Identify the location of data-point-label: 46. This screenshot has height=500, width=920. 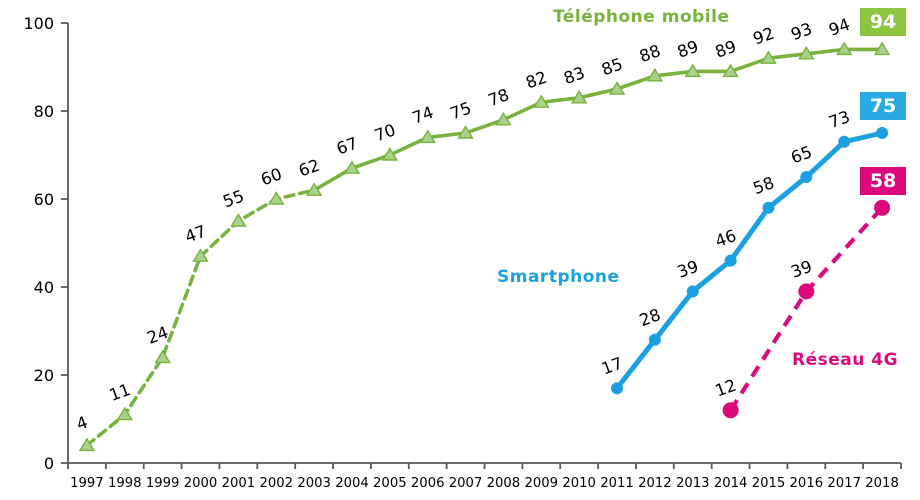
(726, 238).